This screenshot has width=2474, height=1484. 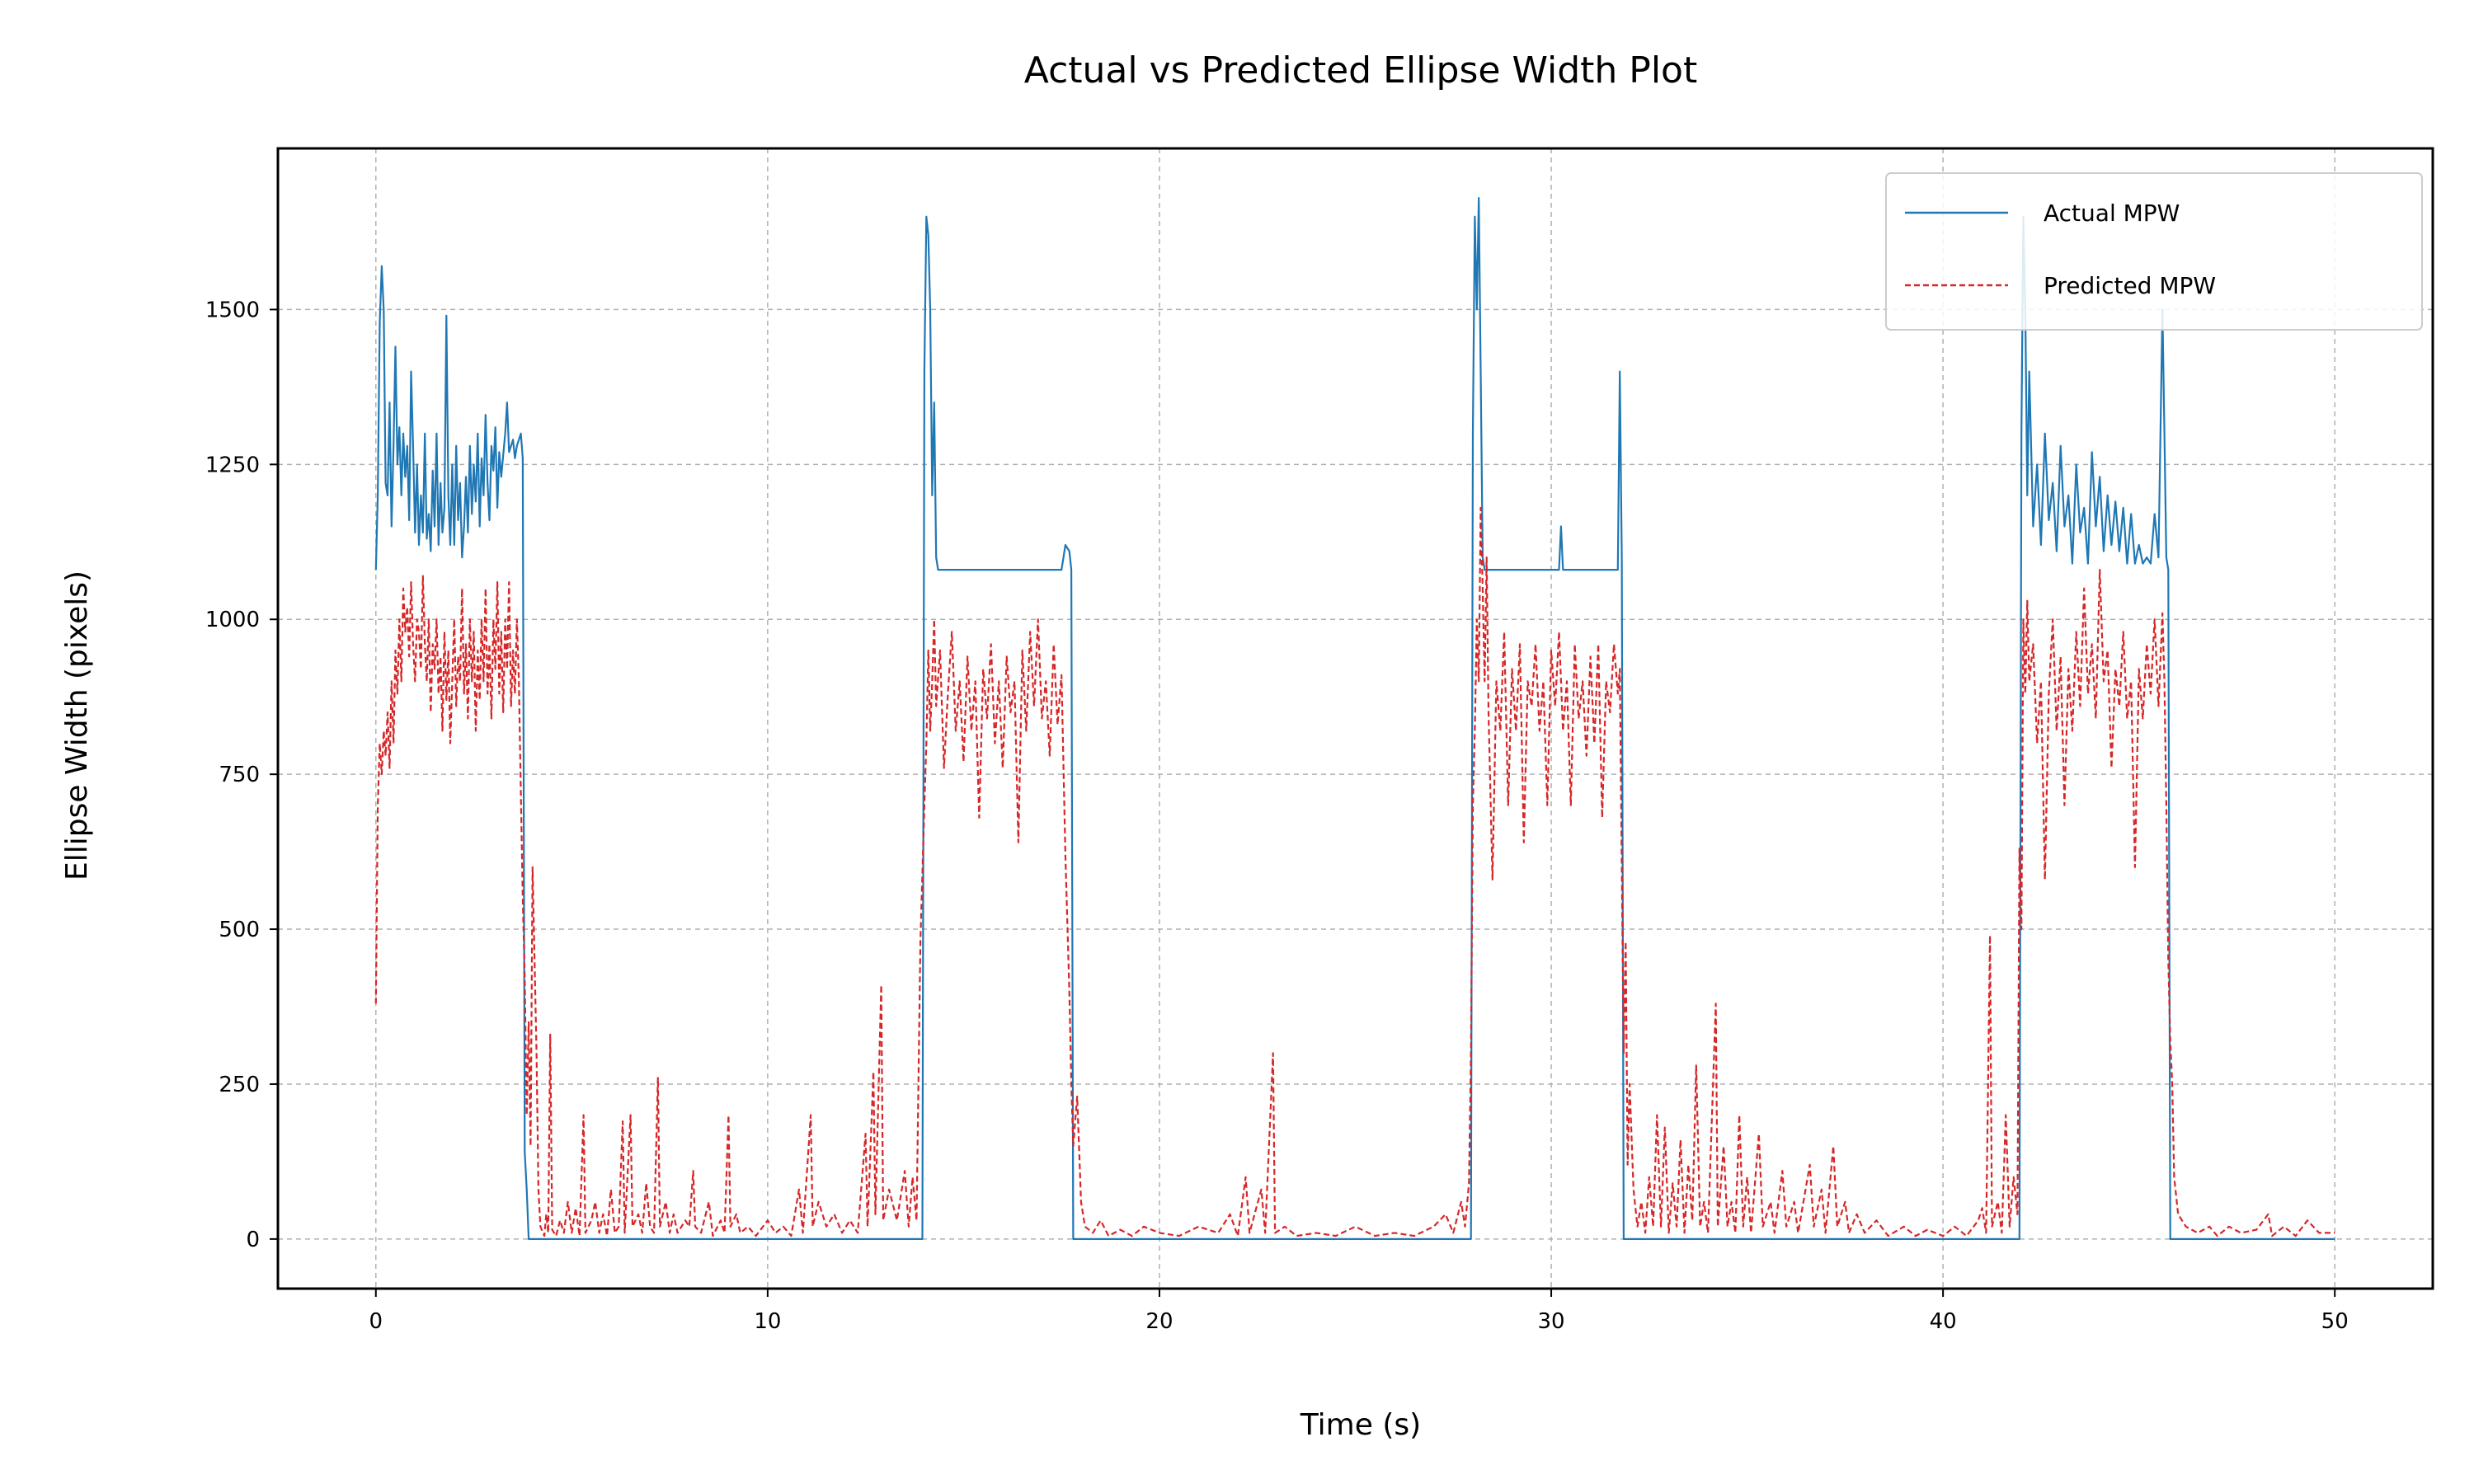 I want to click on x-axis-label: Time (s), so click(x=1360, y=1425).